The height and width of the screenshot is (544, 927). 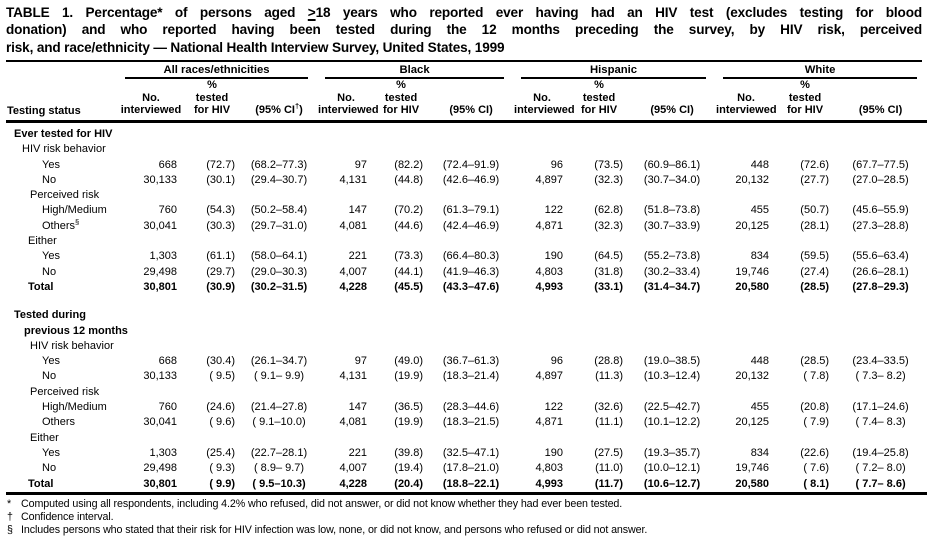 What do you see at coordinates (353, 468) in the screenshot?
I see `cell-no: 4,007` at bounding box center [353, 468].